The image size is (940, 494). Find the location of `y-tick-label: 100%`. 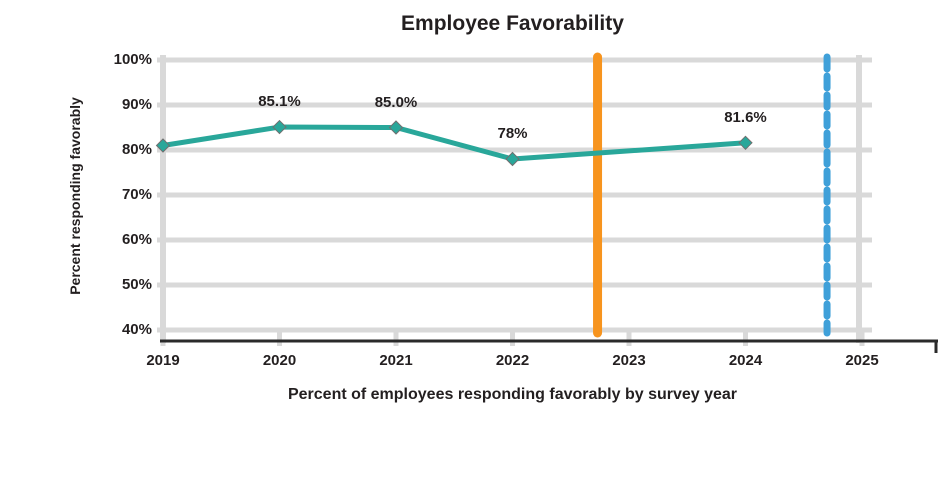

y-tick-label: 100% is located at coordinates (132, 59).